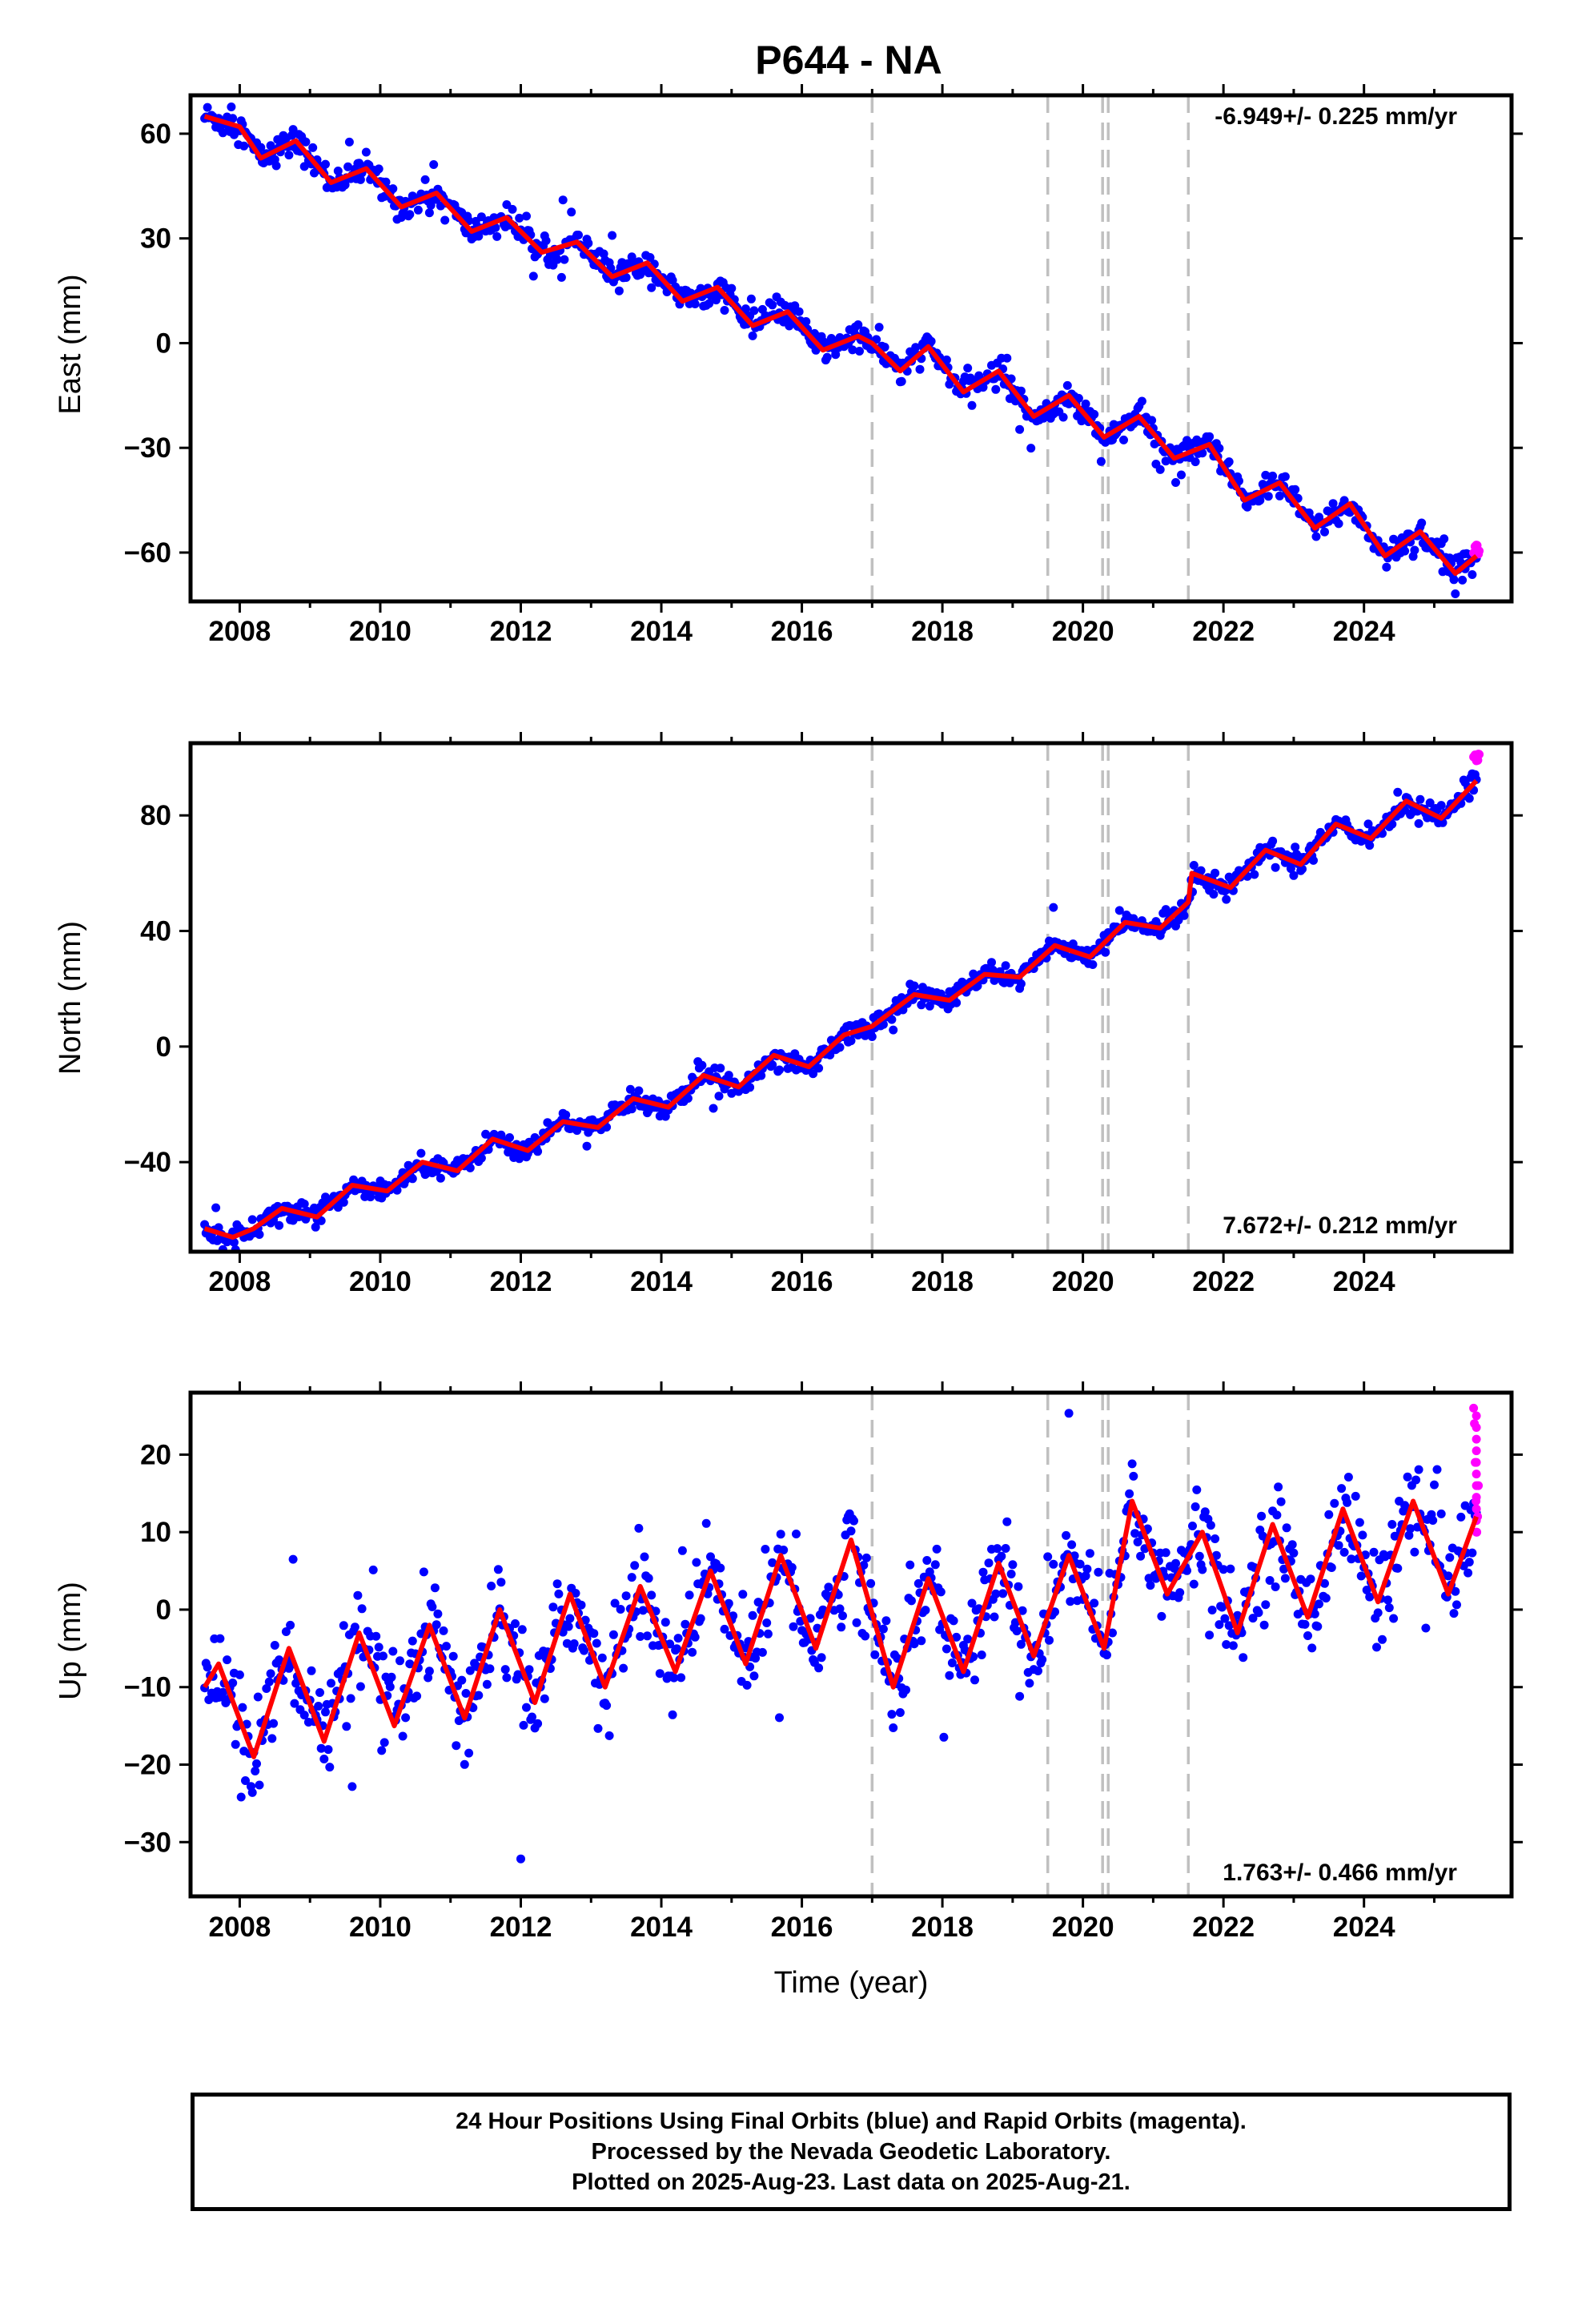 This screenshot has width=1582, height=2324. I want to click on east-x-tick-label: 2018, so click(942, 631).